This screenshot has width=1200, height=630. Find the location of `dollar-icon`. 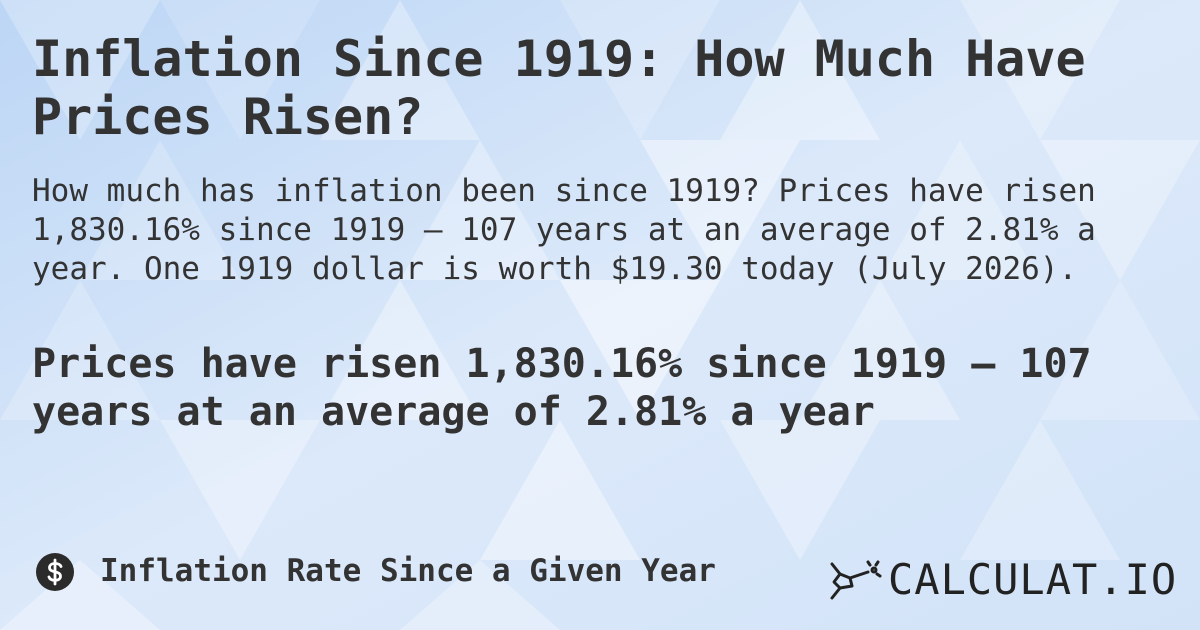

dollar-icon is located at coordinates (55, 572).